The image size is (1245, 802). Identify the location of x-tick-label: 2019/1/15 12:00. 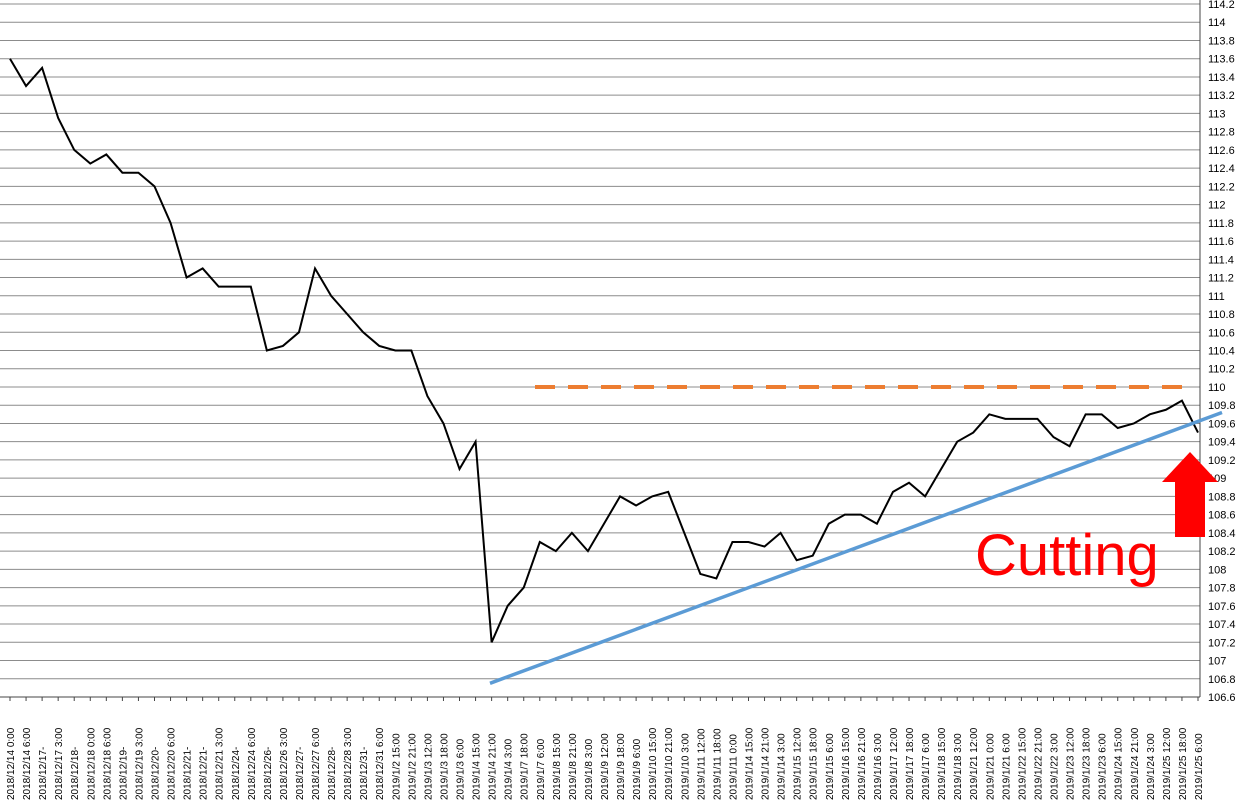
(798, 763).